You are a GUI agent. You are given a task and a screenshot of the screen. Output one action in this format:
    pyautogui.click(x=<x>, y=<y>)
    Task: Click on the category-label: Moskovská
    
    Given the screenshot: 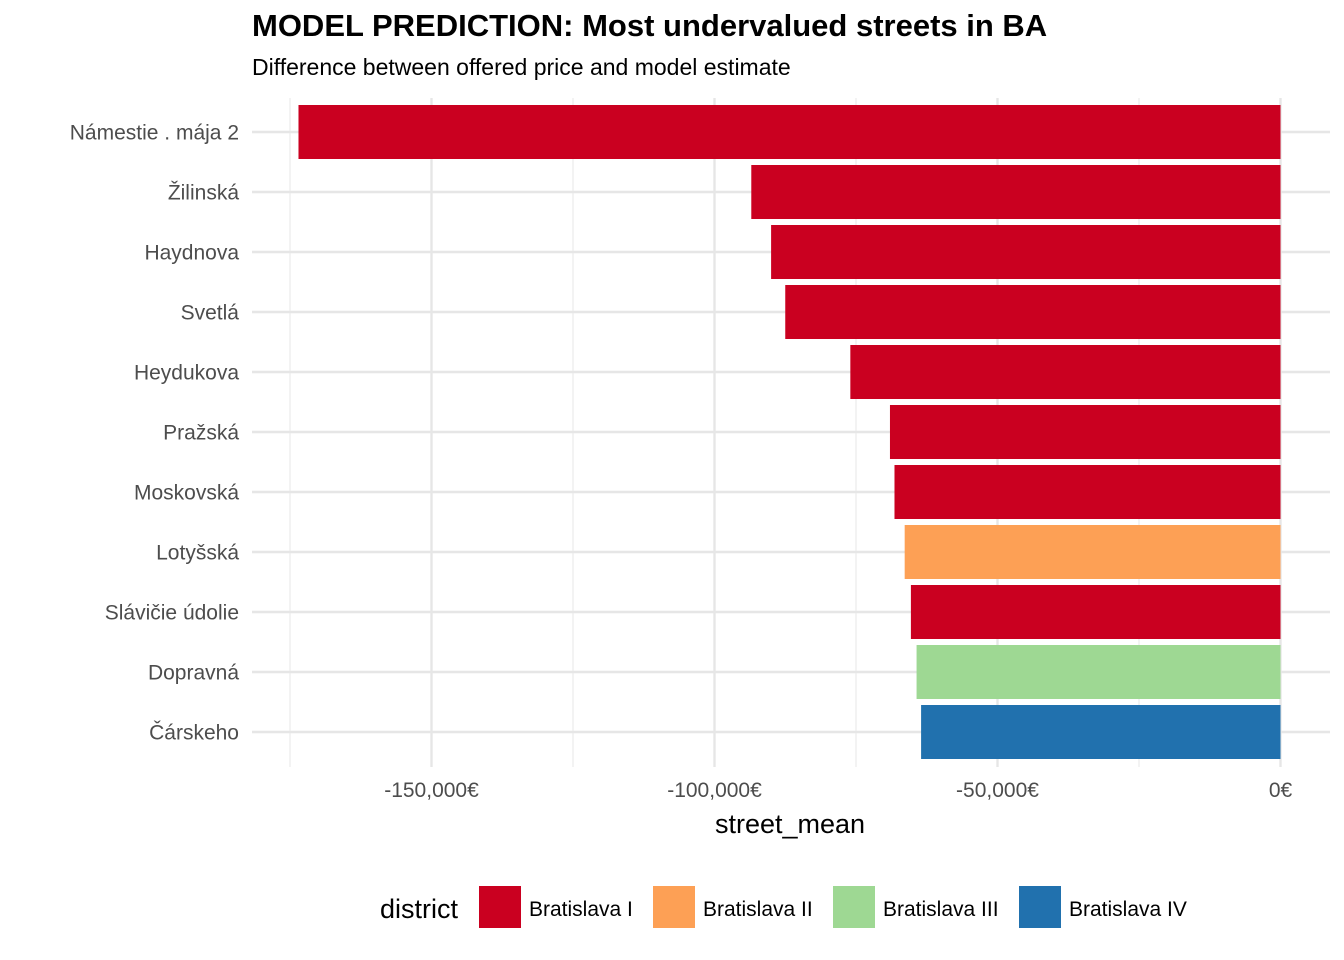 What is the action you would take?
    pyautogui.click(x=186, y=493)
    